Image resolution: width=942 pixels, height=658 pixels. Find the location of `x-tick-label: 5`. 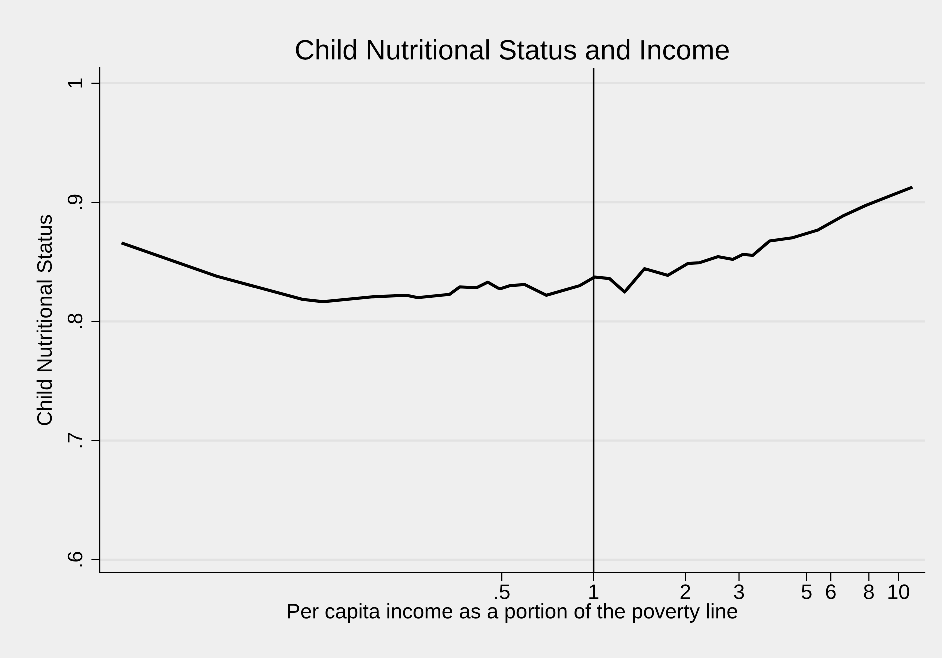

x-tick-label: 5 is located at coordinates (807, 592).